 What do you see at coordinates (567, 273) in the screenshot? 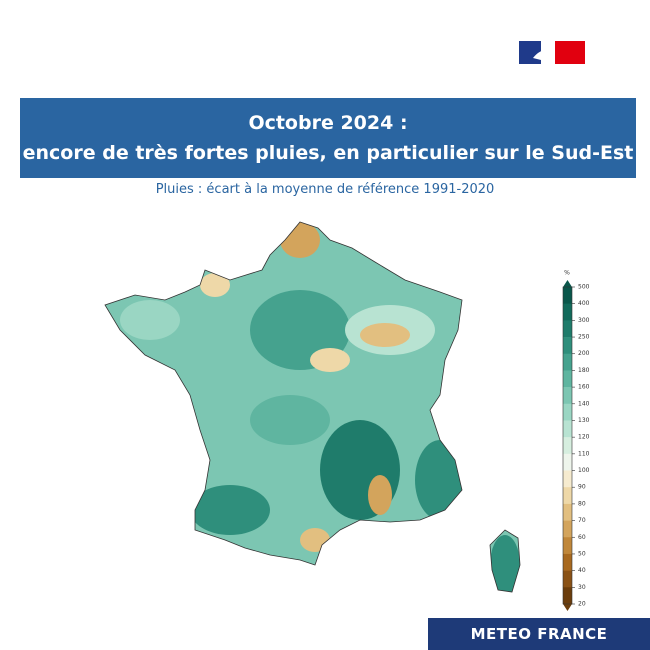
I see `legend-unit: %` at bounding box center [567, 273].